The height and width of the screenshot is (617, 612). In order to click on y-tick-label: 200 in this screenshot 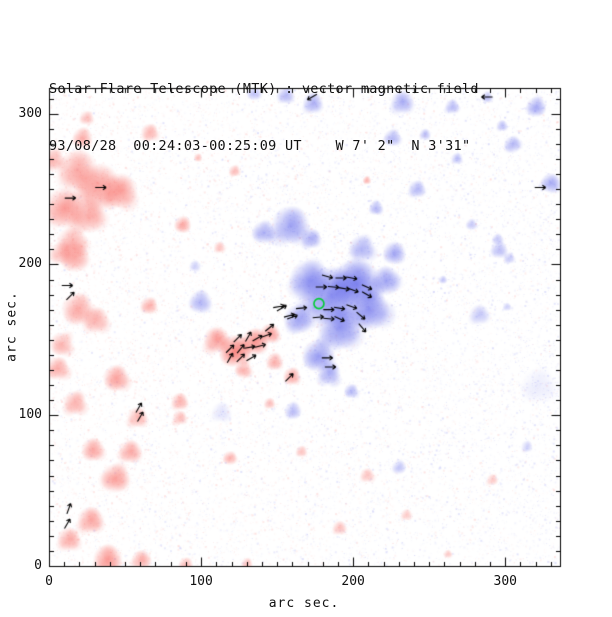, I will do `click(30, 264)`.